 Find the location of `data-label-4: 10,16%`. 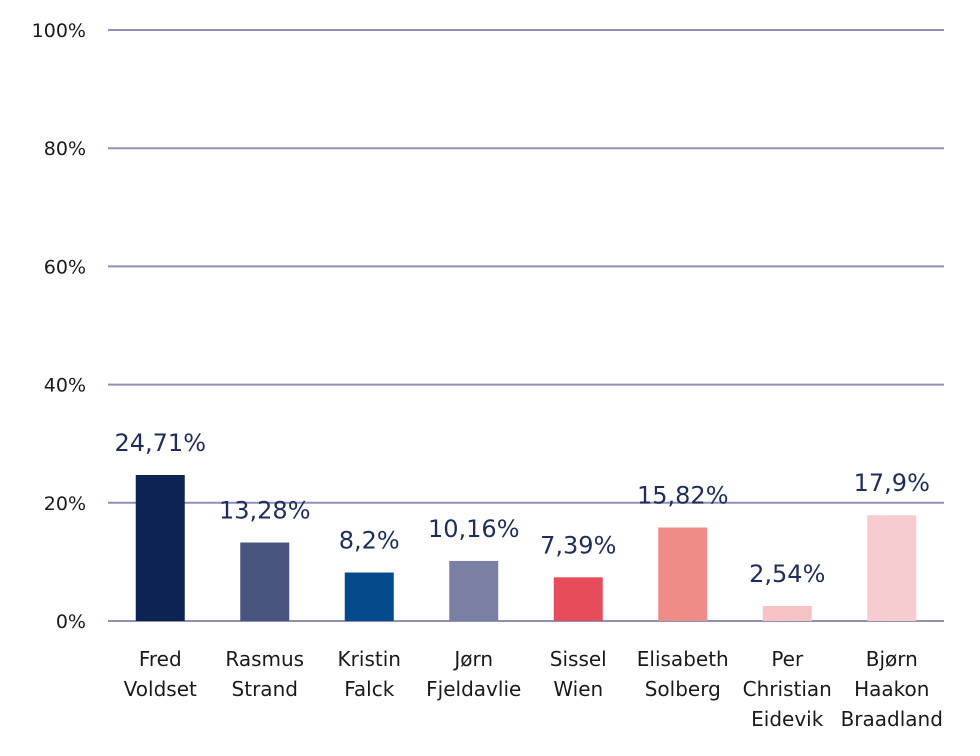

data-label-4: 10,16% is located at coordinates (474, 529).